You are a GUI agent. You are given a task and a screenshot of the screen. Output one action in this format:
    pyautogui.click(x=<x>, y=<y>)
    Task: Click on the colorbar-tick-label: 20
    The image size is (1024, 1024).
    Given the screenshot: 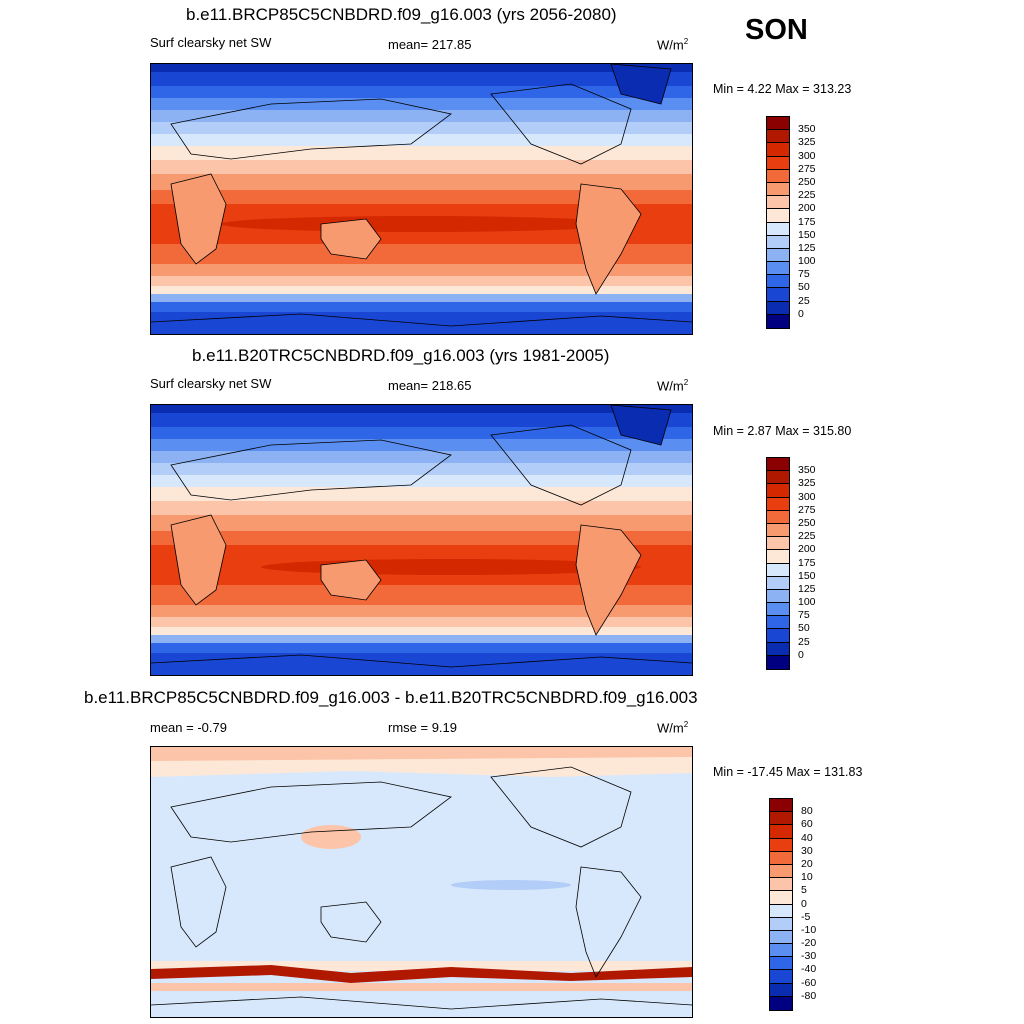 What is the action you would take?
    pyautogui.click(x=807, y=863)
    